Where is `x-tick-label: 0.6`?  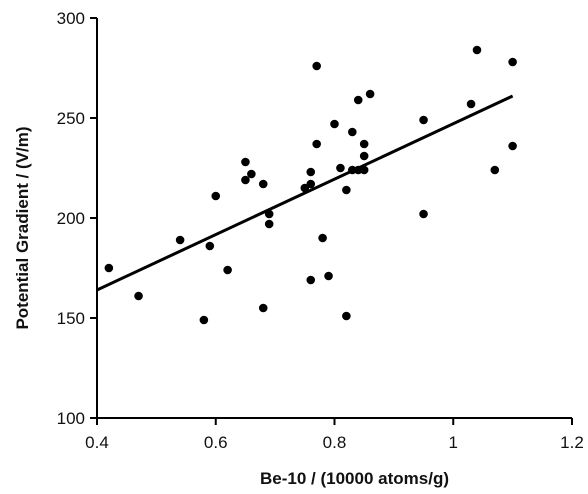
x-tick-label: 0.6 is located at coordinates (216, 442).